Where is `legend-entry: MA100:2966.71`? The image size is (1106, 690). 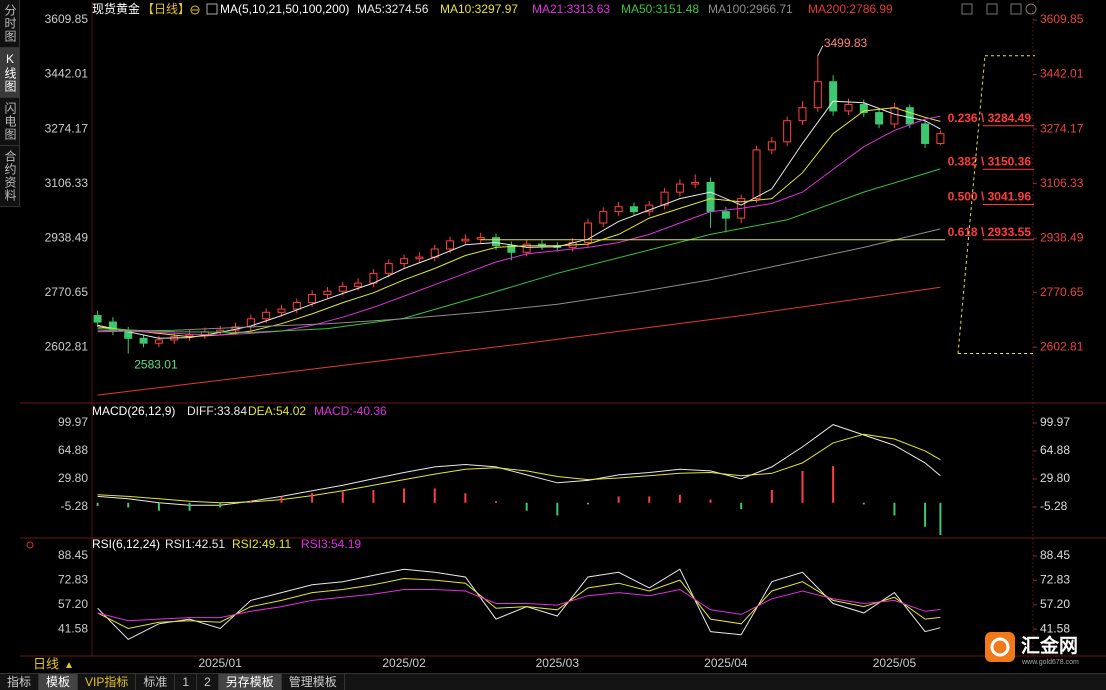
legend-entry: MA100:2966.71 is located at coordinates (750, 9).